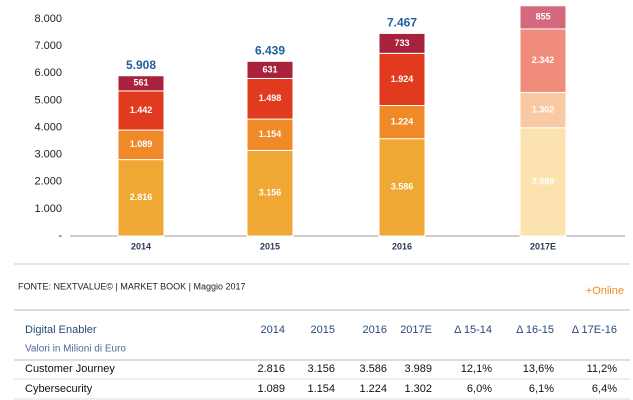 The width and height of the screenshot is (633, 400). Describe the element at coordinates (323, 330) in the screenshot. I see `table-header: 2015` at that location.